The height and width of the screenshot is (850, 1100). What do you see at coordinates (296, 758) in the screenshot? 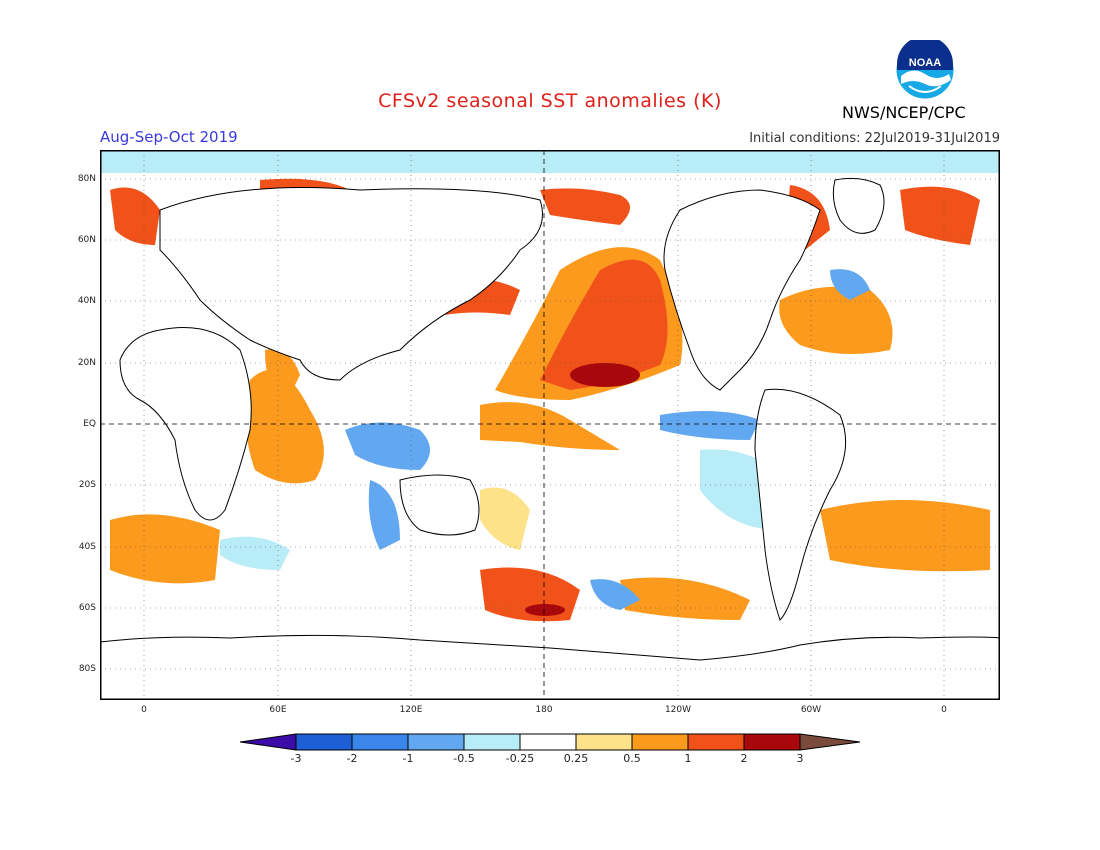
I see `colorbar-label: -3` at bounding box center [296, 758].